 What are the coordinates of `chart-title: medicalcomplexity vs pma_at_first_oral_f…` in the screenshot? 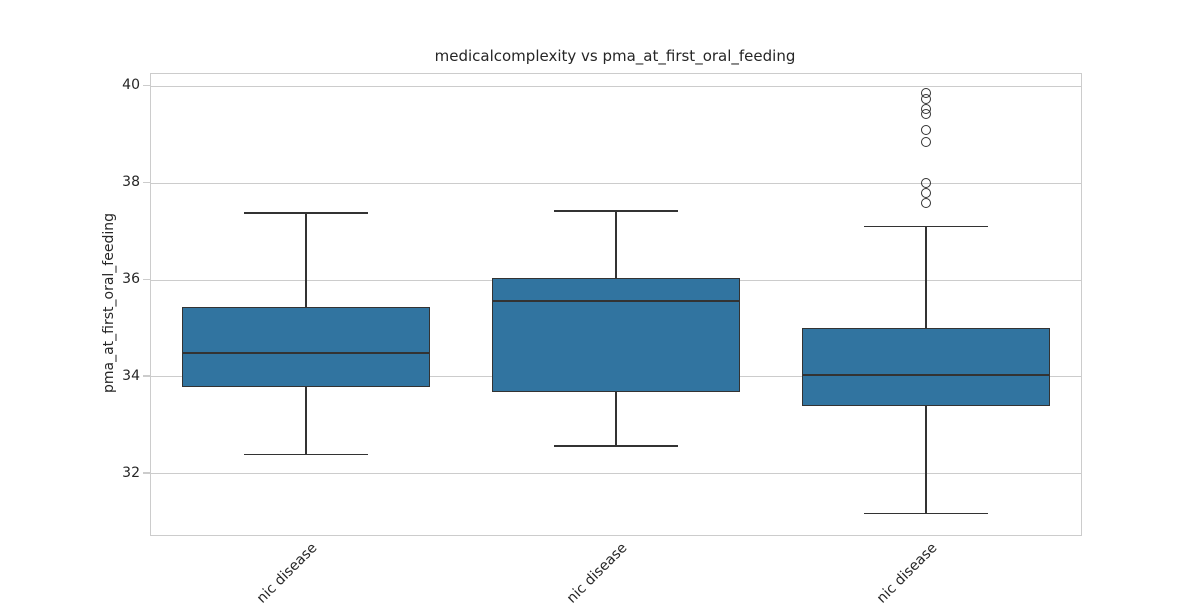 It's located at (615, 56).